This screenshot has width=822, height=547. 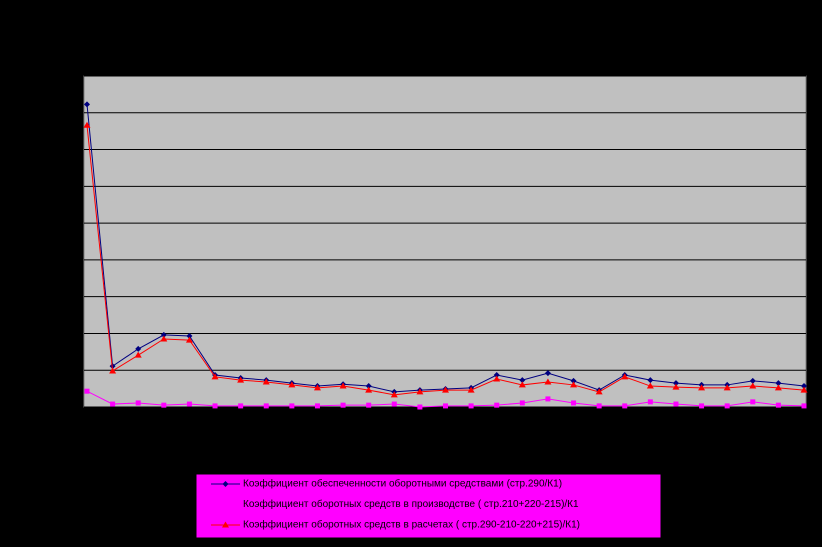 I want to click on y-tick-label: 6, so click(x=75, y=186).